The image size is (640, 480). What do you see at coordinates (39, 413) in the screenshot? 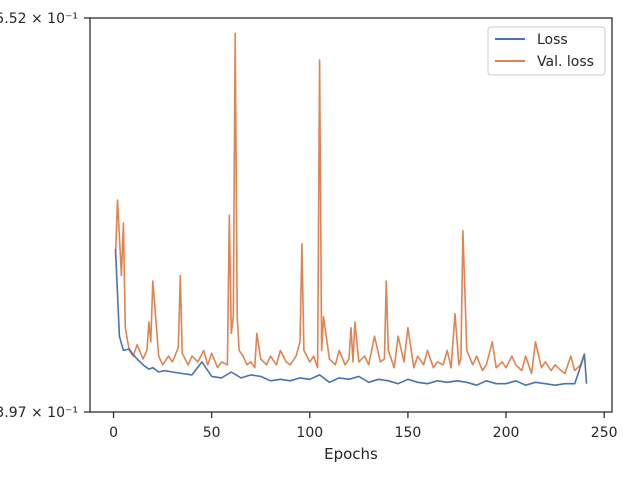
I see `y-tick-label: 3.97 × 10⁻¹` at bounding box center [39, 413].